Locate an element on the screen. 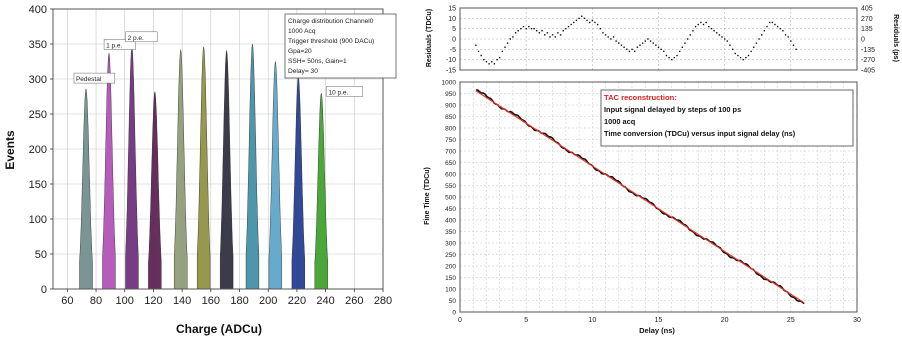 This screenshot has width=902, height=337. resid-plot-frame is located at coordinates (658, 39).